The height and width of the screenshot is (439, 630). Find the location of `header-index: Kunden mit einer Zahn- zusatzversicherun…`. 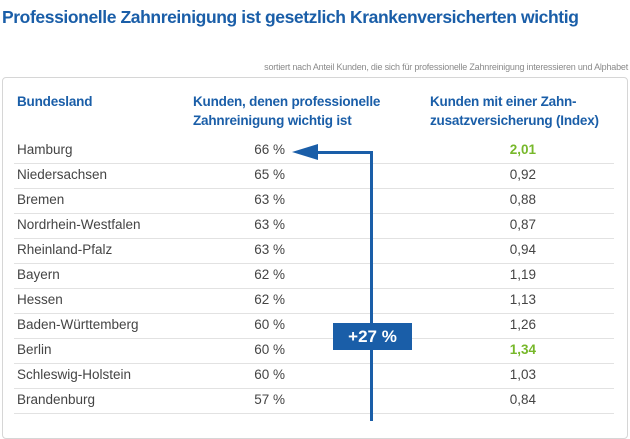

header-index: Kunden mit einer Zahn- zusatzversicherun… is located at coordinates (514, 111).